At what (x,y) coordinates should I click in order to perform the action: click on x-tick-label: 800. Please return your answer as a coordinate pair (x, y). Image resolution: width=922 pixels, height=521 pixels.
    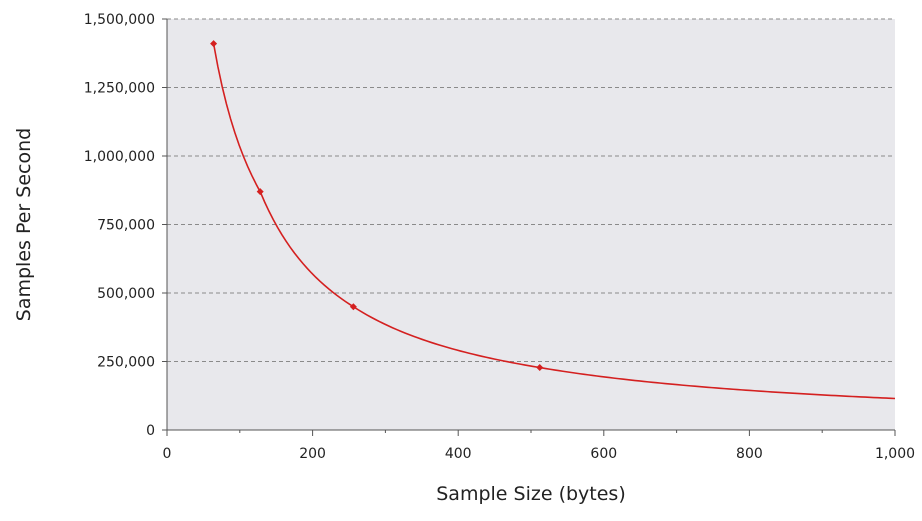
    Looking at the image, I should click on (749, 454).